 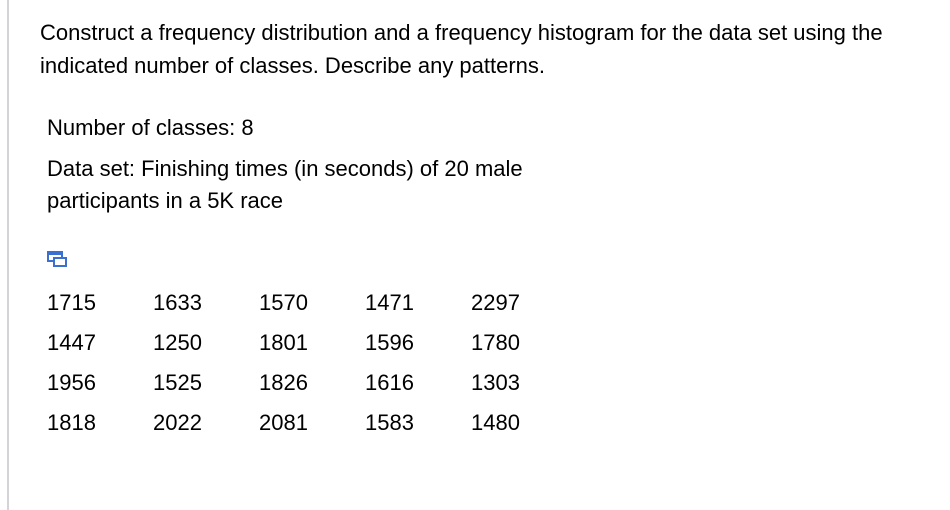 What do you see at coordinates (389, 382) in the screenshot?
I see `table-cell: 1616` at bounding box center [389, 382].